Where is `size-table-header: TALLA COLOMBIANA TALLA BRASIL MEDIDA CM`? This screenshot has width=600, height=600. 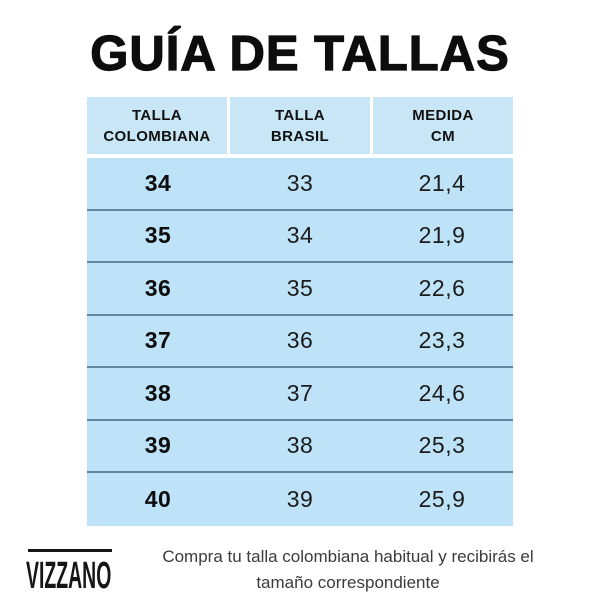 size-table-header: TALLA COLOMBIANA TALLA BRASIL MEDIDA CM is located at coordinates (300, 125).